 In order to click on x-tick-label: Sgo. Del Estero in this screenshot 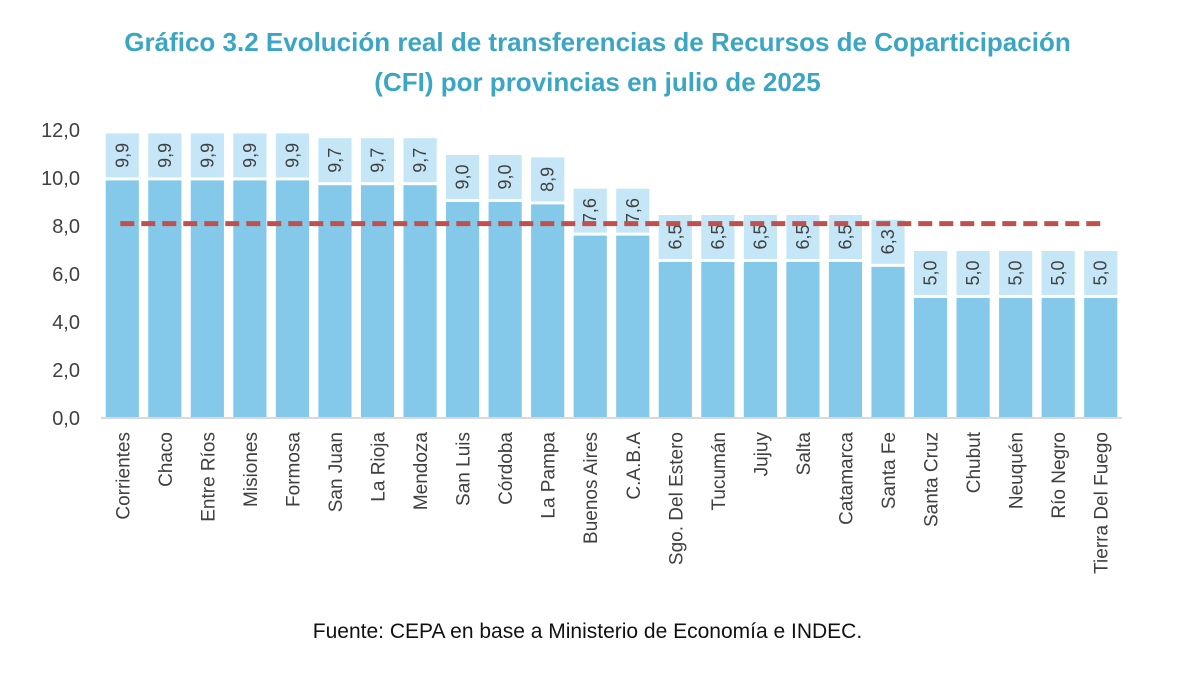, I will do `click(676, 498)`.